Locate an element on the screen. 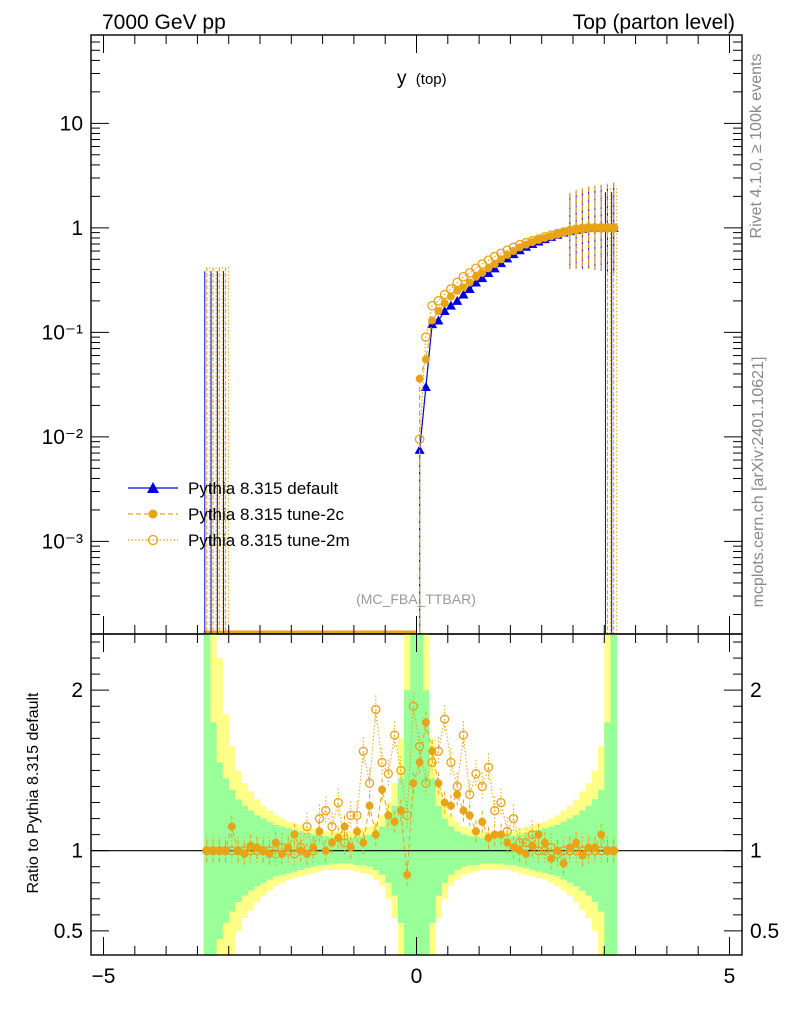 This screenshot has height=1024, width=786. legend-marker-triangle is located at coordinates (153, 487).